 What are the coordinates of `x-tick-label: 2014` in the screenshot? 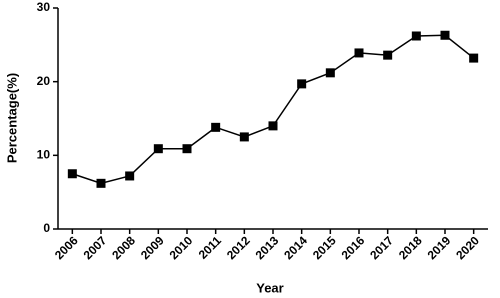 It's located at (295, 247).